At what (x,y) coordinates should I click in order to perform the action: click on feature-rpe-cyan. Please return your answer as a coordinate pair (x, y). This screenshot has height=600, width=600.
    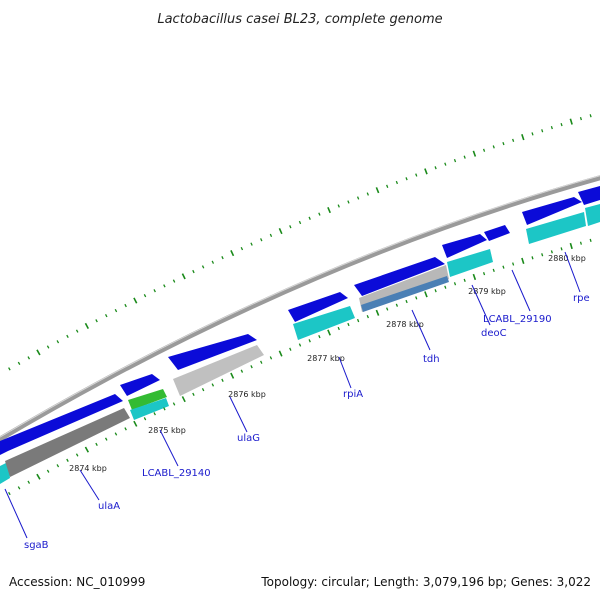
    Looking at the image, I should click on (592, 215).